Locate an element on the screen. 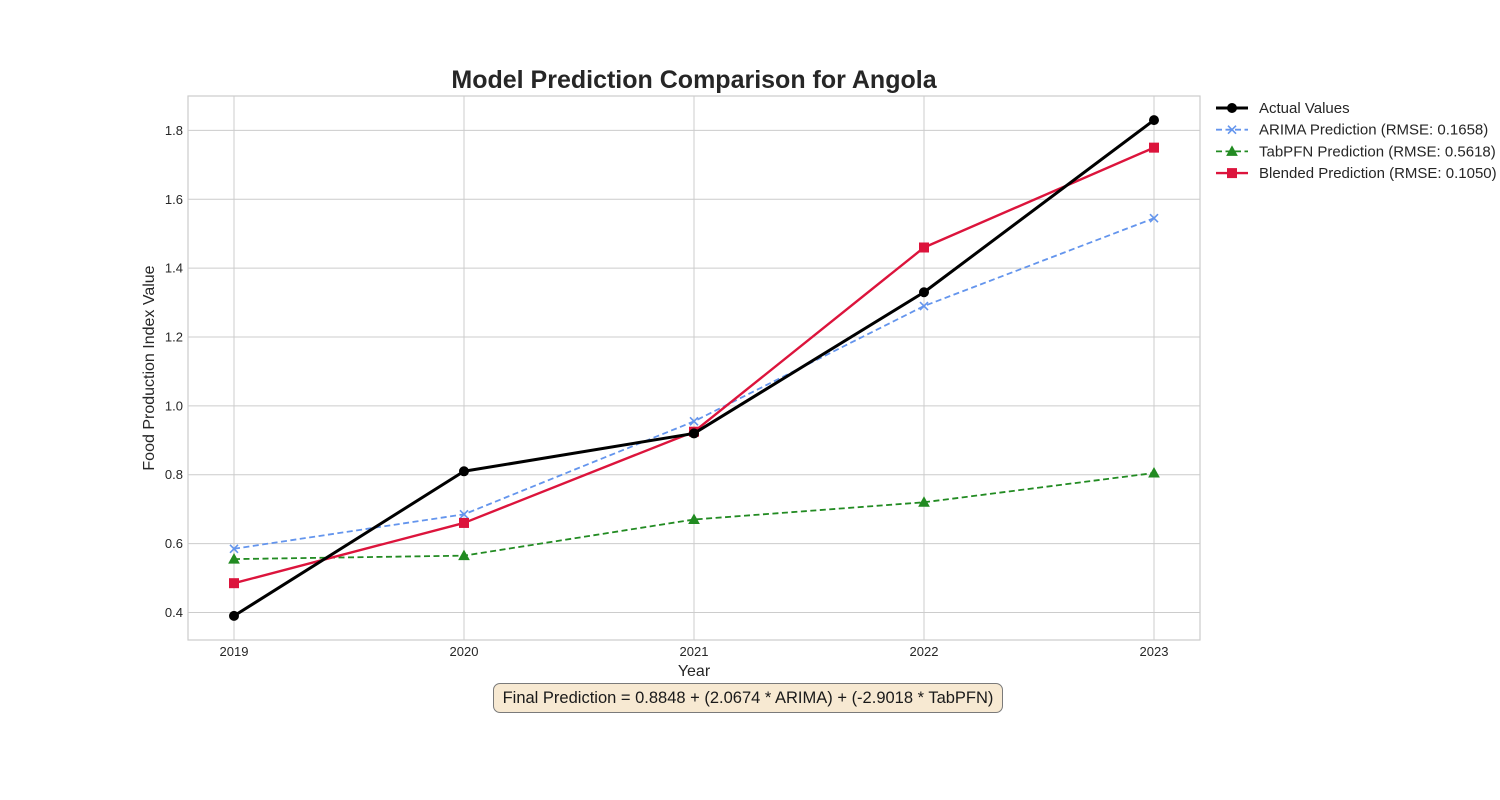 This screenshot has height=800, width=1500. y-tick-label: 0.6 is located at coordinates (174, 543).